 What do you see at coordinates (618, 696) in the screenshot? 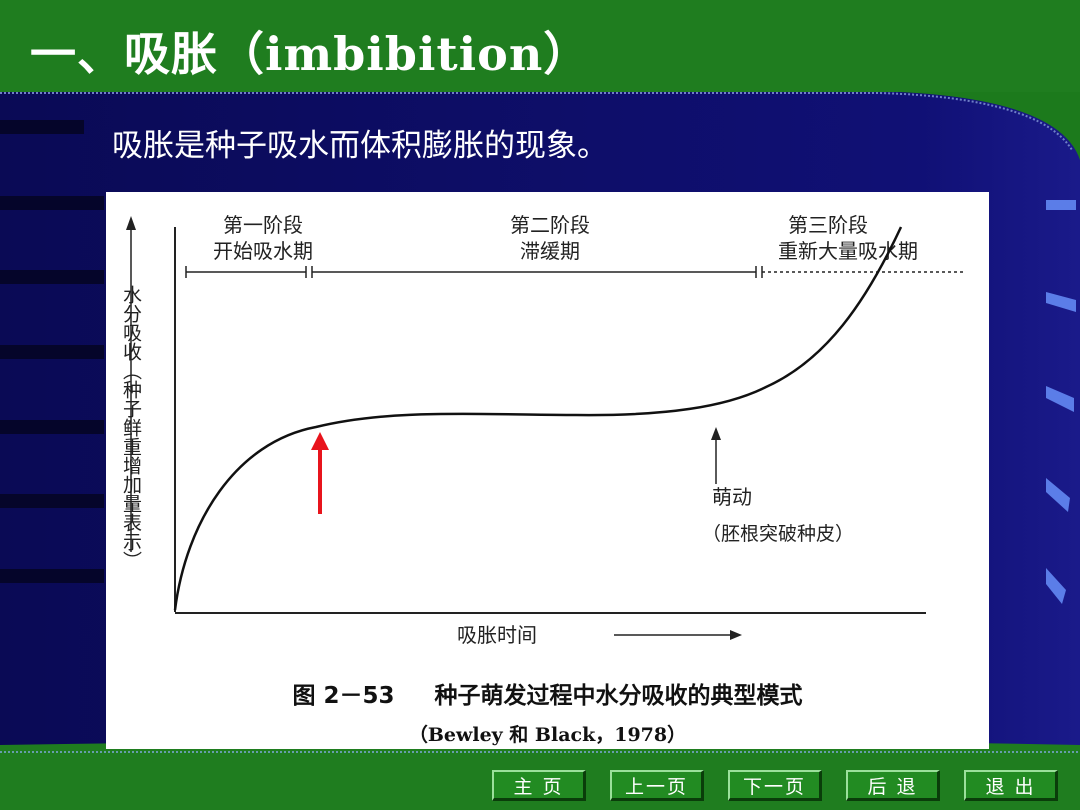
I see `figure-caption-text: 种子萌发过程中水分吸收的典型模式` at bounding box center [618, 696].